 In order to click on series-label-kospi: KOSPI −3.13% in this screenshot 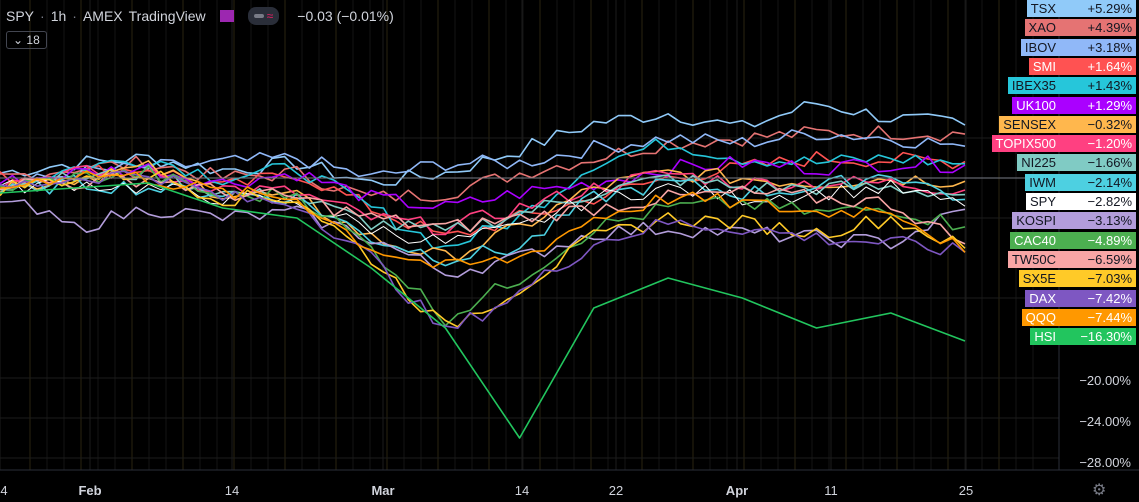, I will do `click(1074, 221)`.